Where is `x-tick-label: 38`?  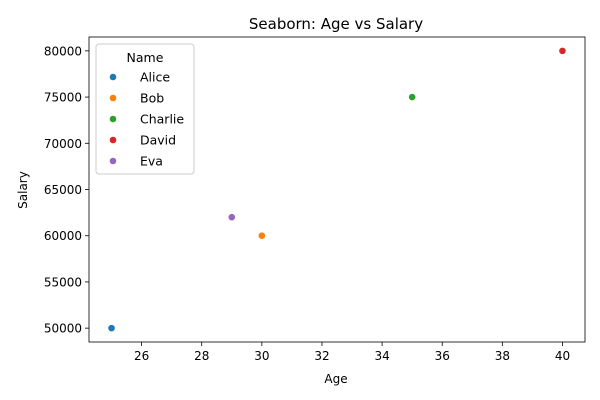 x-tick-label: 38 is located at coordinates (502, 356).